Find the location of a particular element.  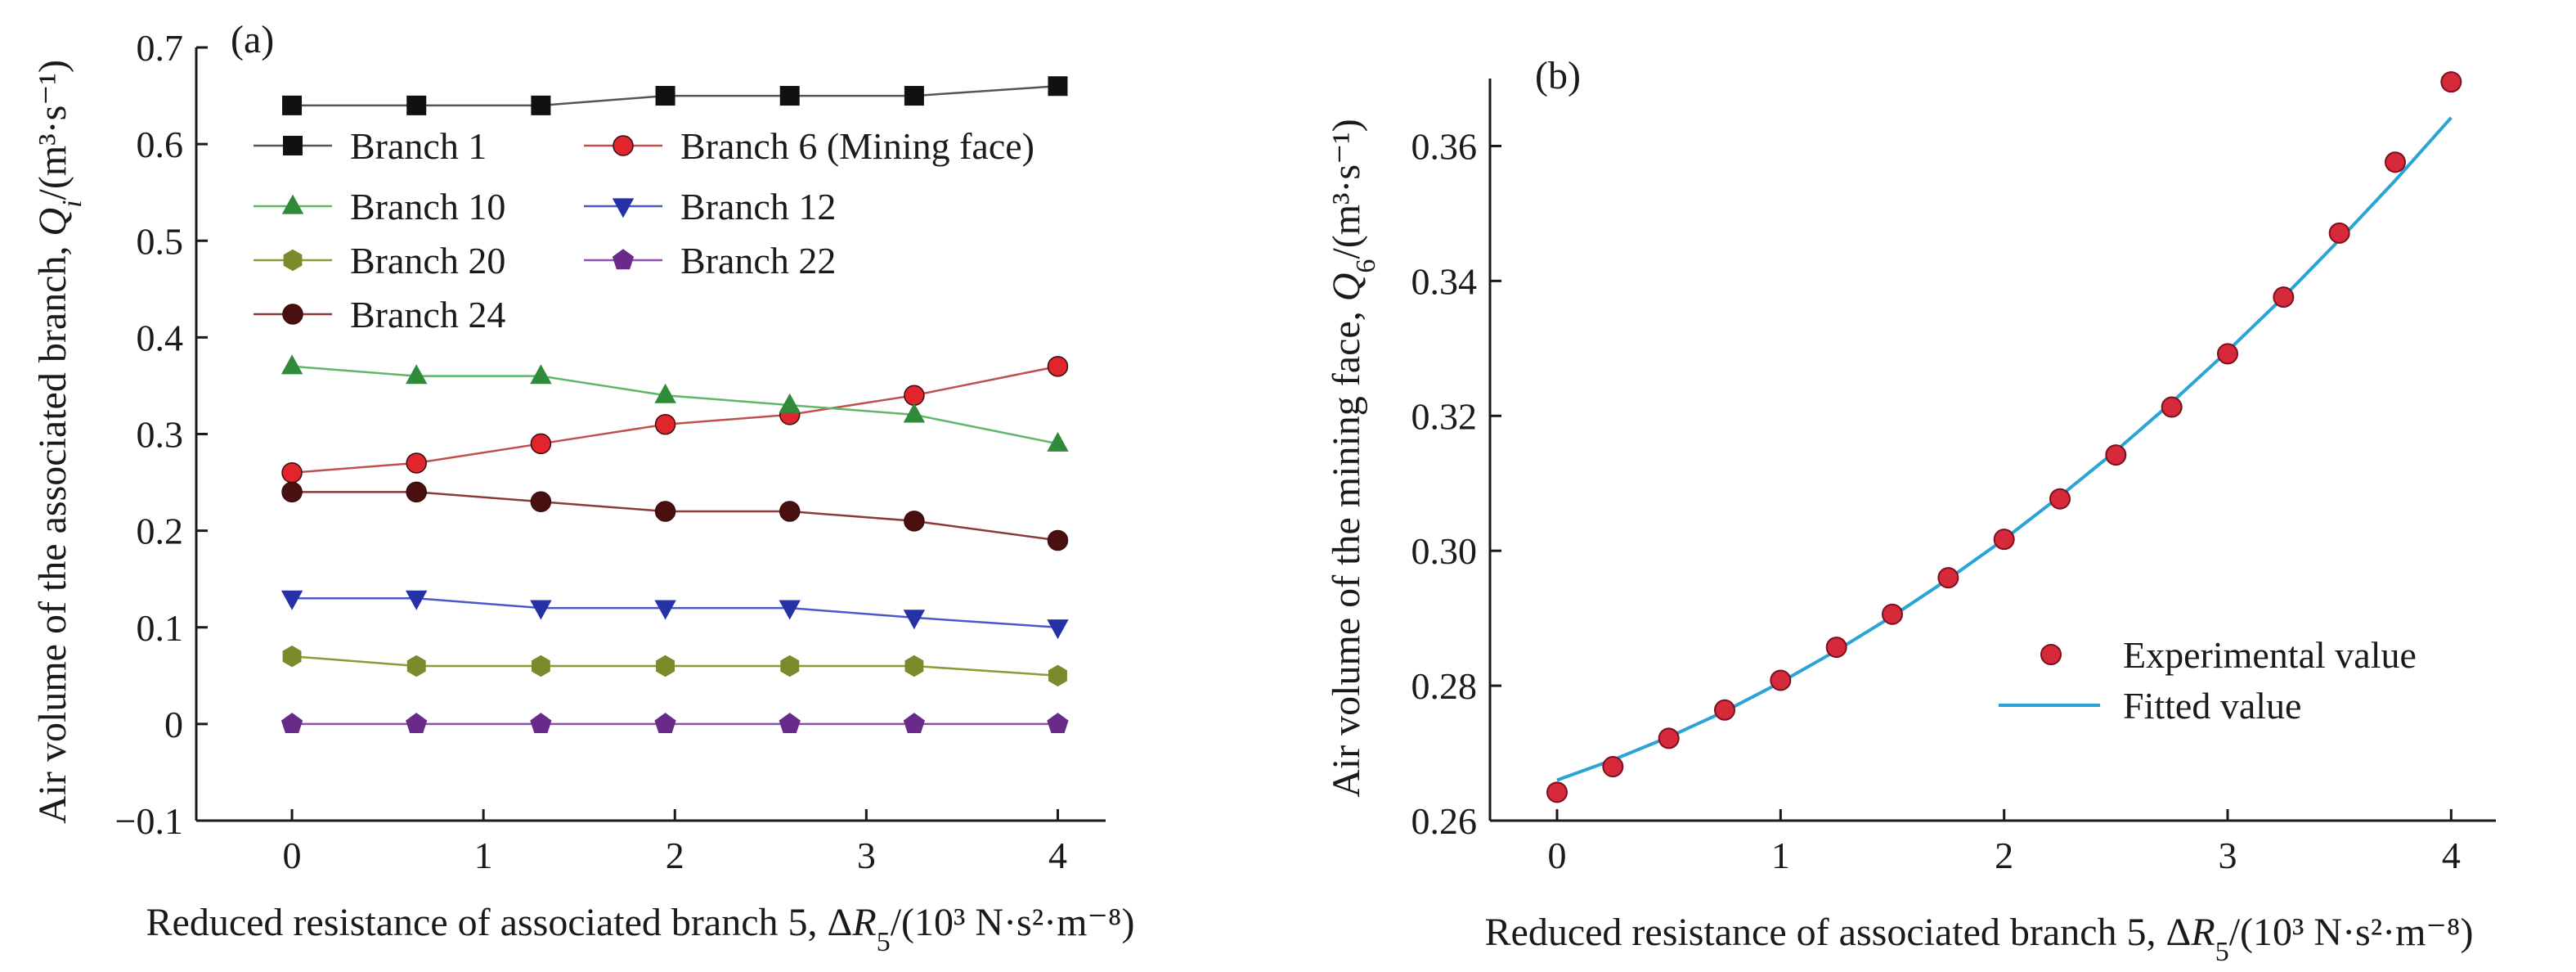

panel-a-x-tick-label: 3 is located at coordinates (866, 855).